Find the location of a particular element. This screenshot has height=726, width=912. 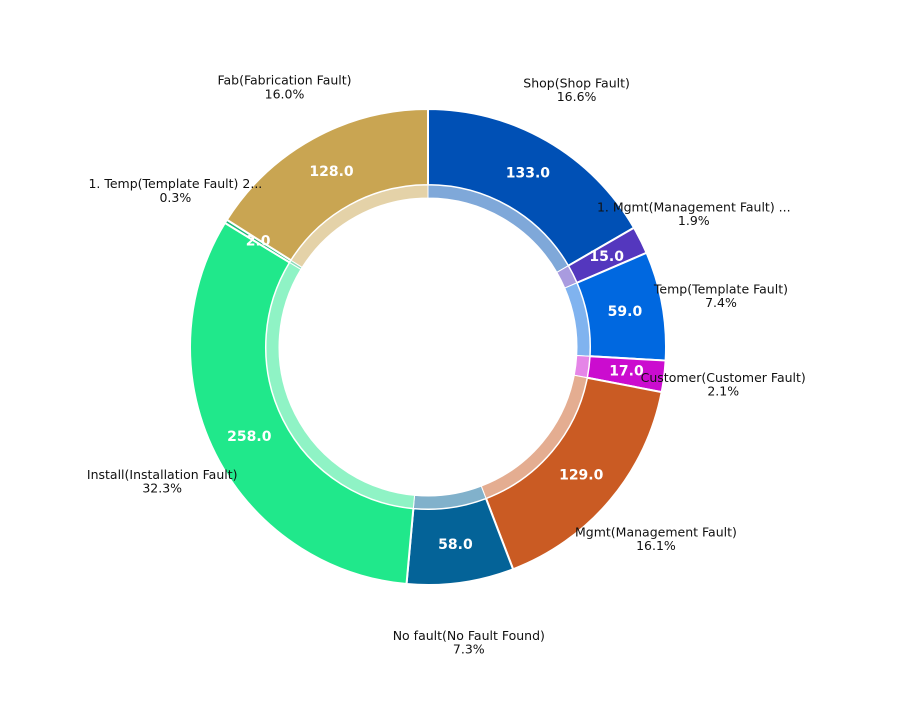

category-label-no-fault-no-fault-found: No fault(No Fault Found) 7.3% is located at coordinates (469, 642).